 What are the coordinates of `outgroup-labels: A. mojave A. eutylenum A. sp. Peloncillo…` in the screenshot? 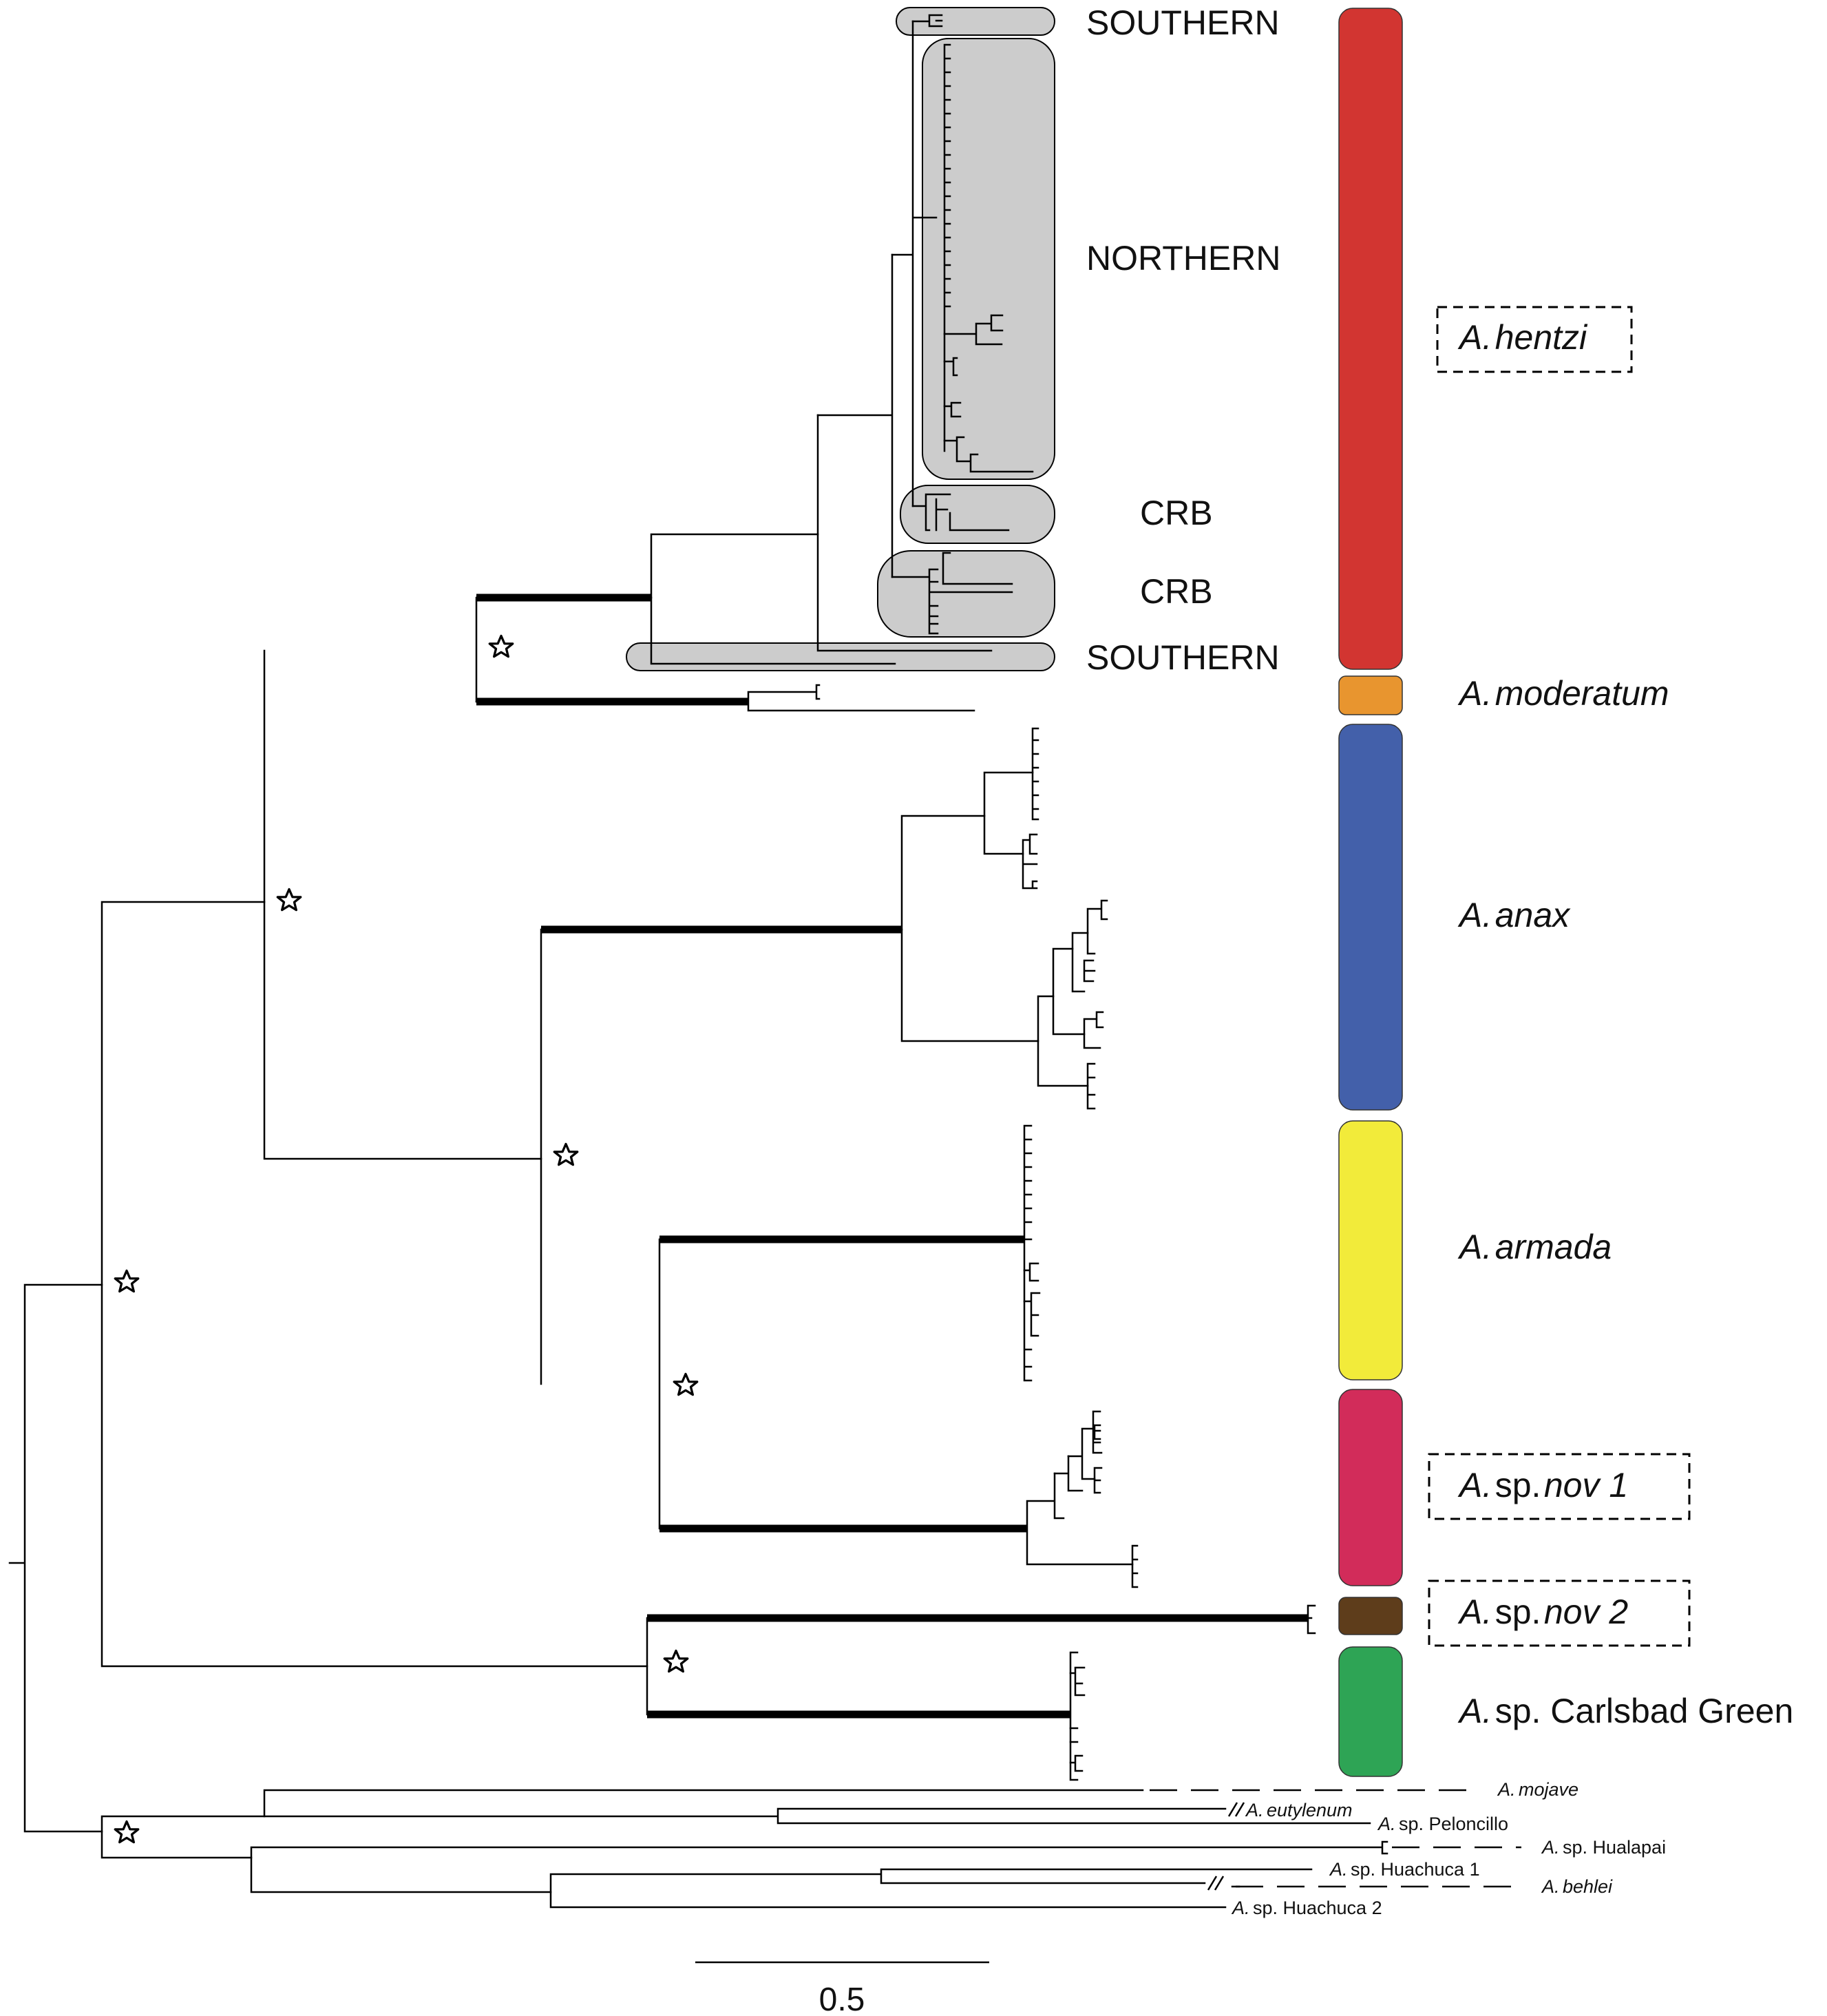 It's located at (1448, 1848).